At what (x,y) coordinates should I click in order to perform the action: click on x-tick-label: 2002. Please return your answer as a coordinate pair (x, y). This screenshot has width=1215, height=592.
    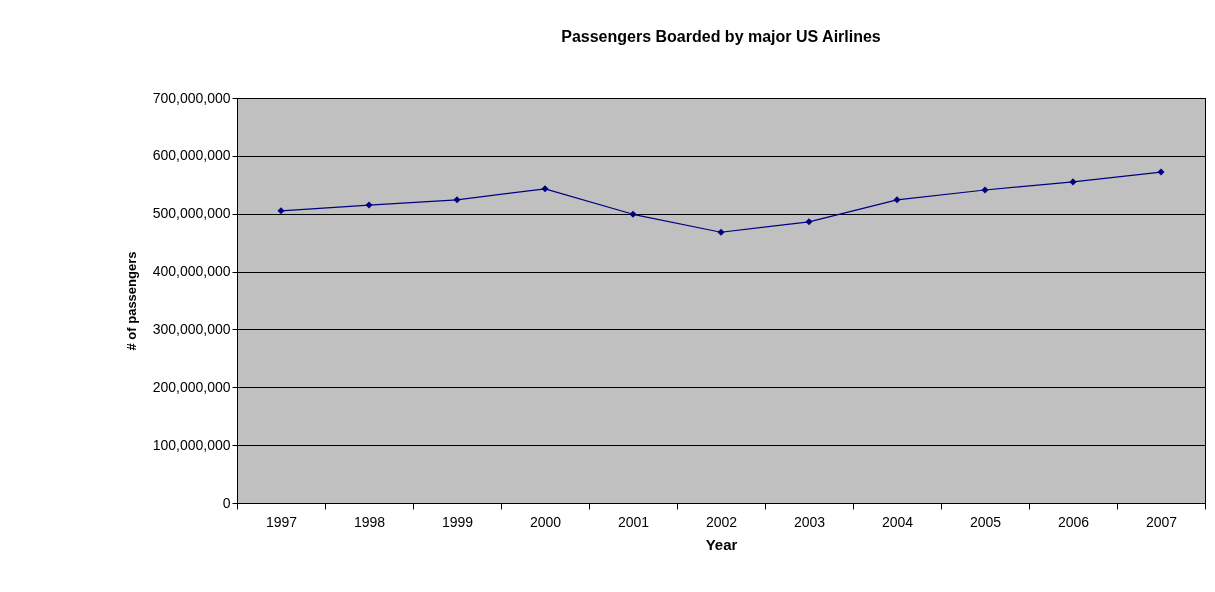
    Looking at the image, I should click on (721, 521).